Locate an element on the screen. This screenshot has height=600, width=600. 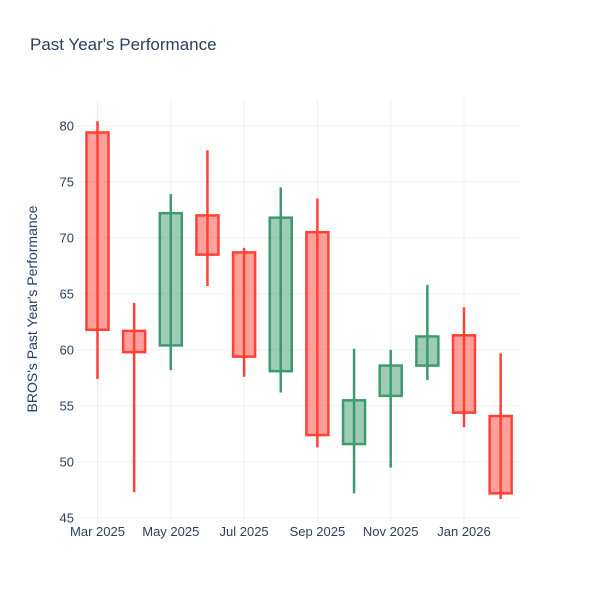
candle-jan-2026 is located at coordinates (464, 367).